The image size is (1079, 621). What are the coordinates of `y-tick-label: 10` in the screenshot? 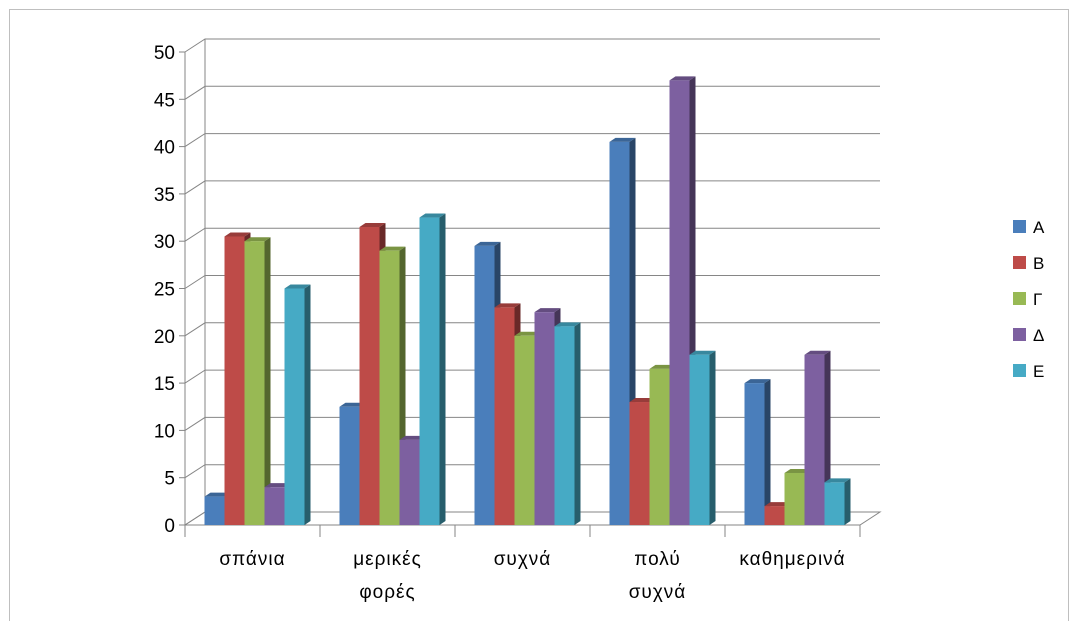 It's located at (164, 431).